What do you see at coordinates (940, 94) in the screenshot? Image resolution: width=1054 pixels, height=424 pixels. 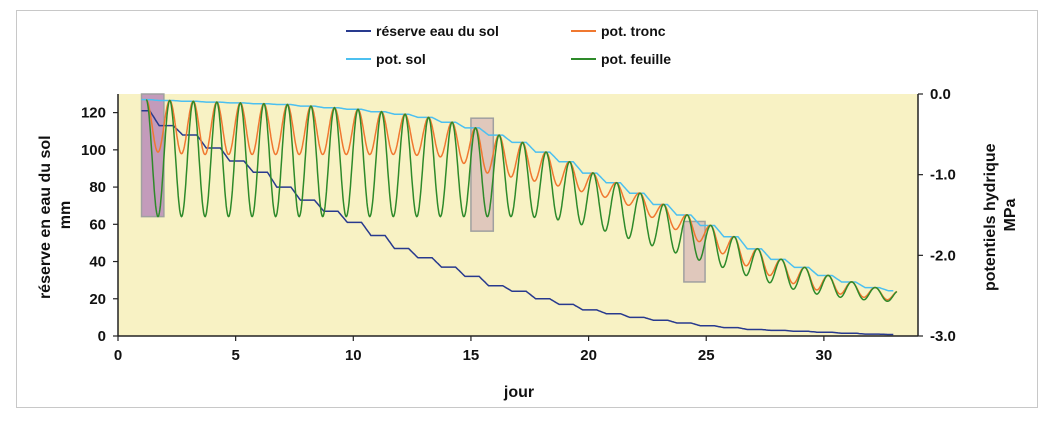 I see `right-tick-label: 0.0` at bounding box center [940, 94].